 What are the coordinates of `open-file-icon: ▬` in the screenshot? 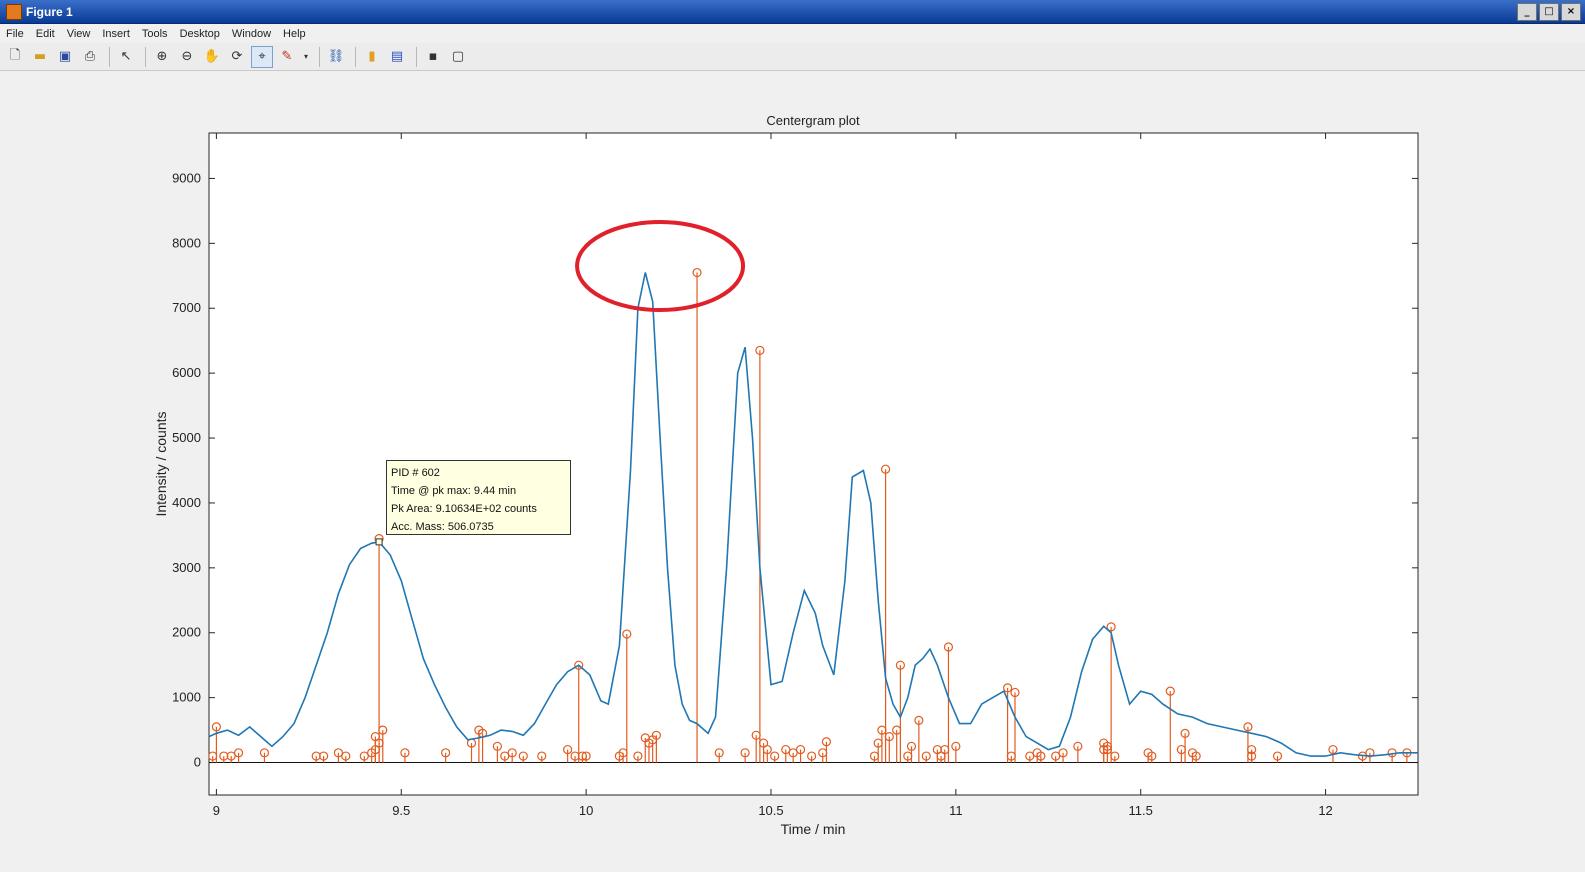 It's located at (40, 56).